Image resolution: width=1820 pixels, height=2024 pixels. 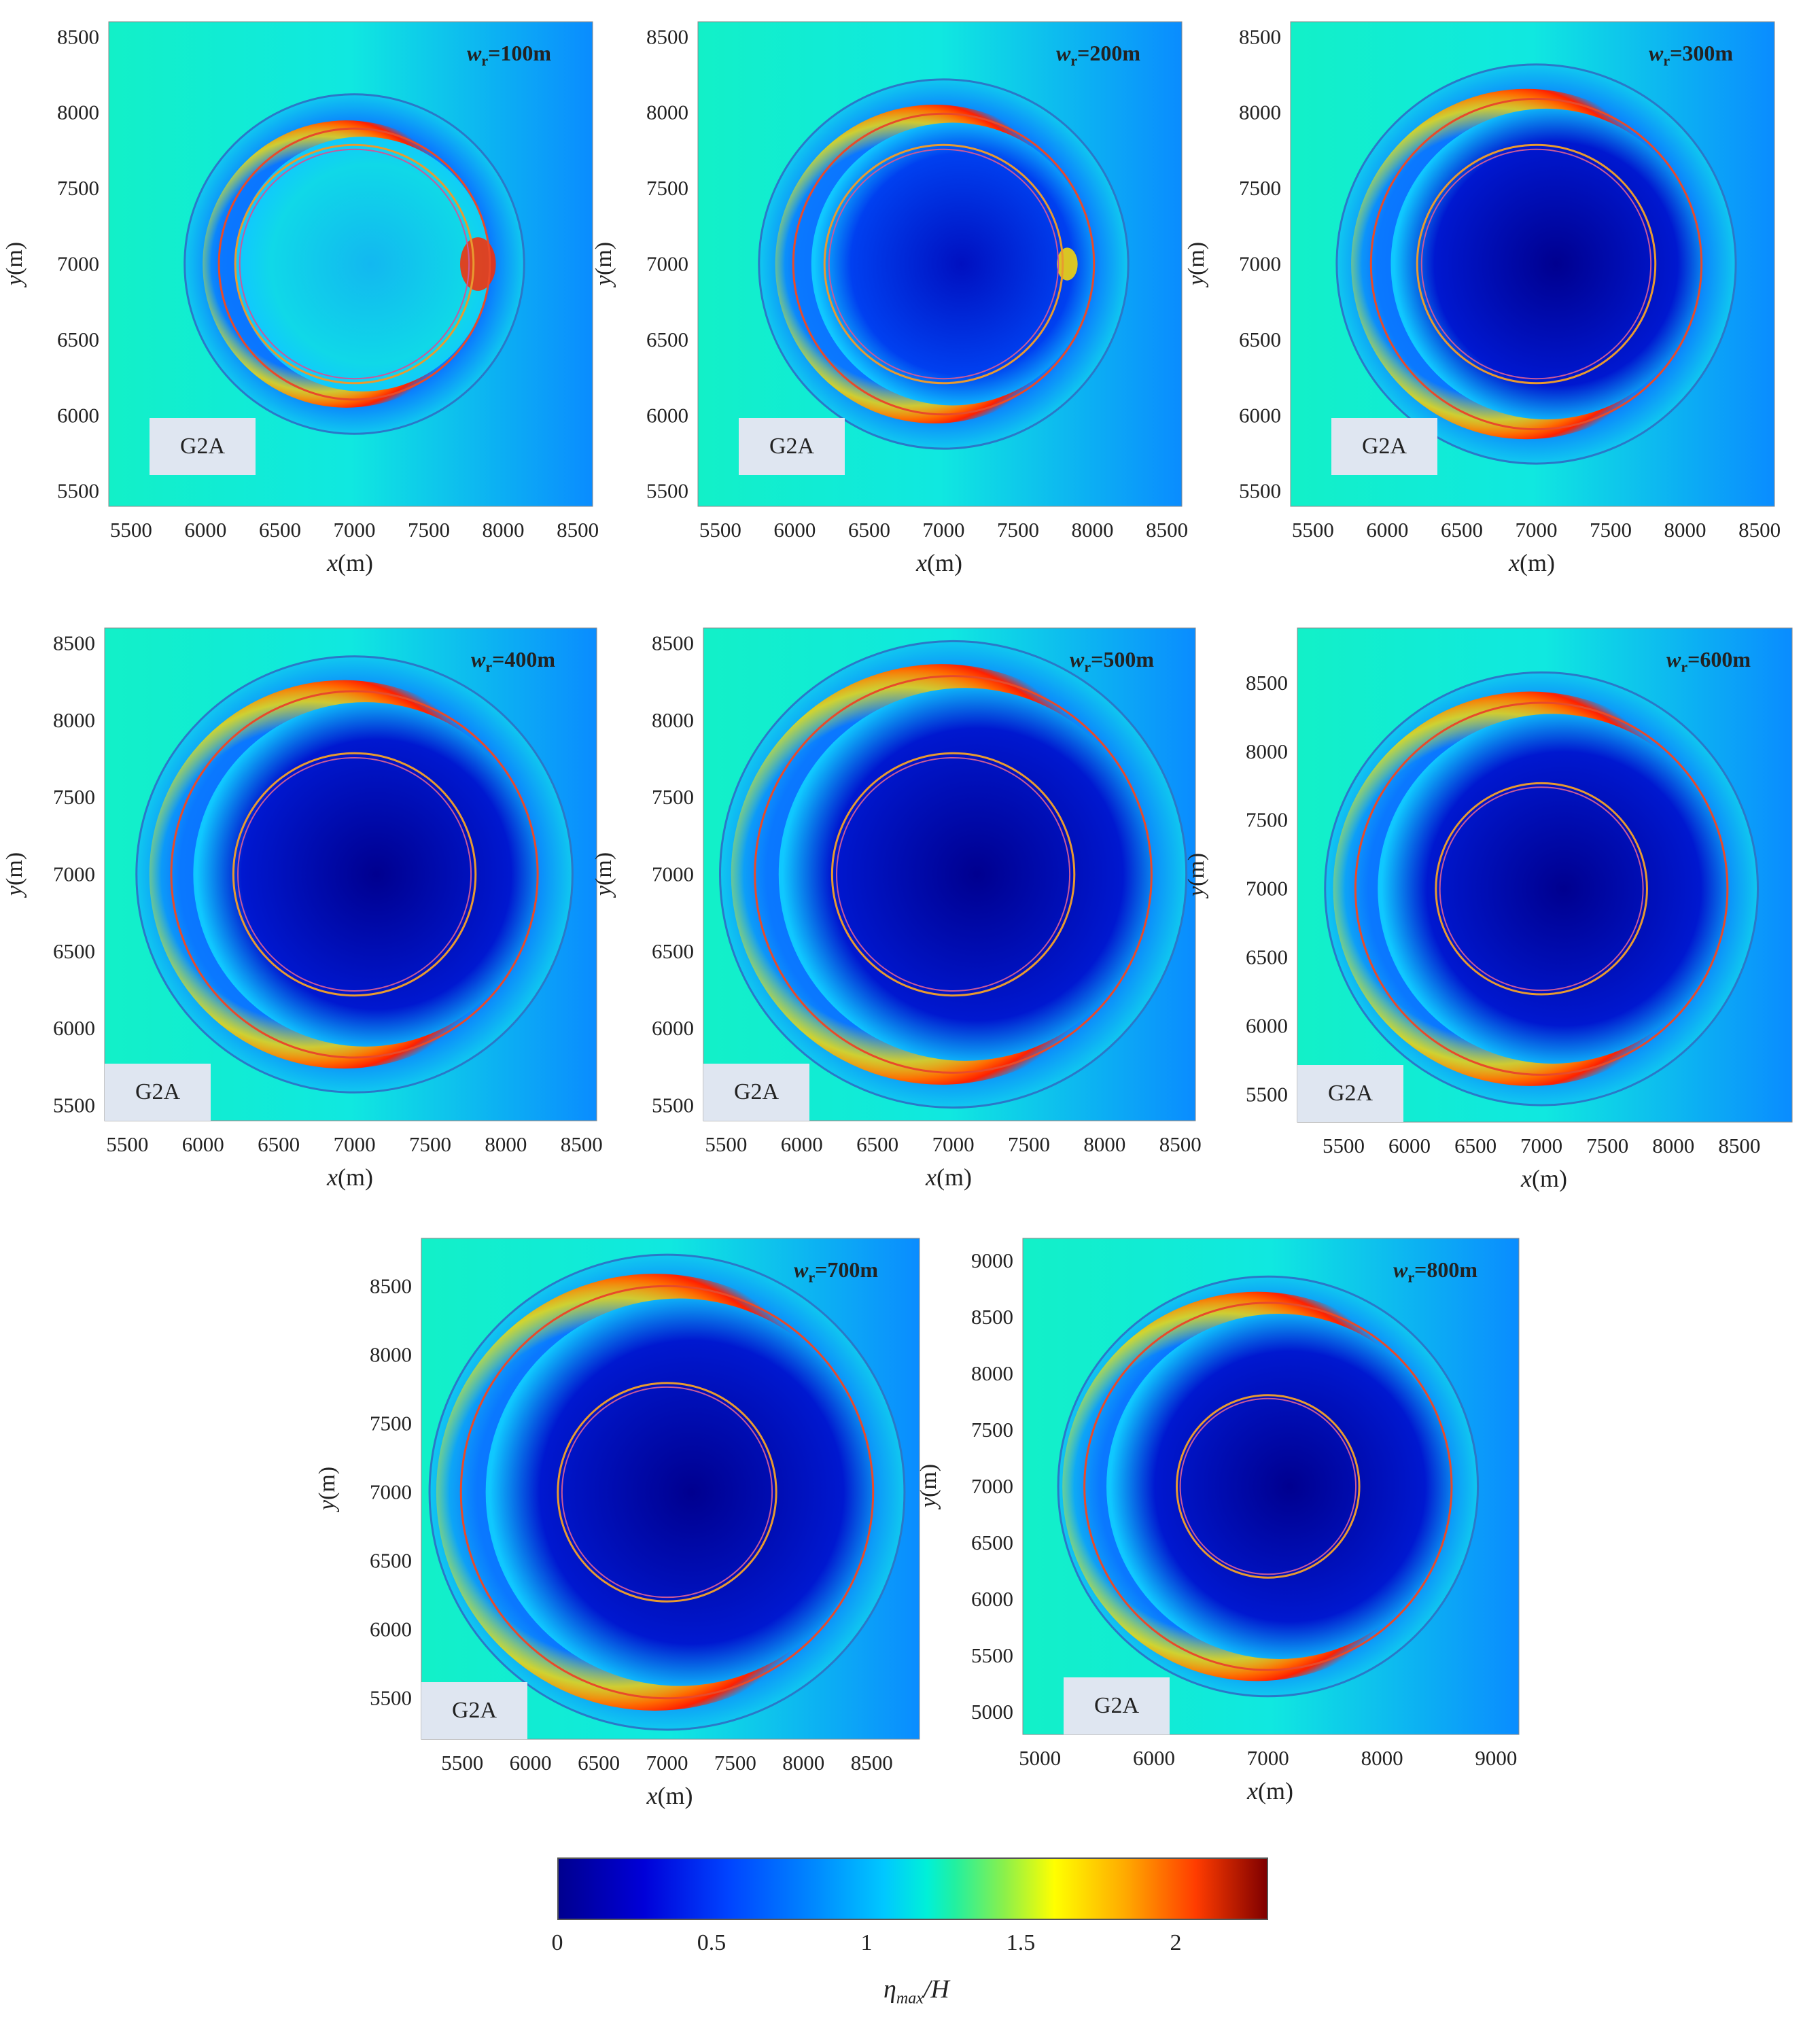 What do you see at coordinates (936, 1990) in the screenshot?
I see `colorbar-title-tail: /H` at bounding box center [936, 1990].